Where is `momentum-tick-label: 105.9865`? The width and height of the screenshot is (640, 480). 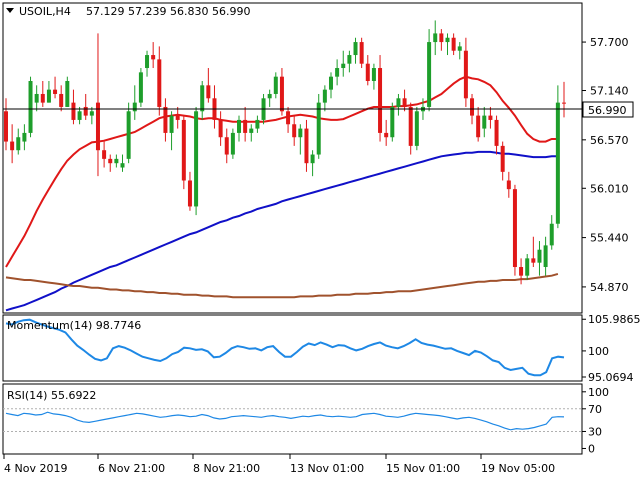 momentum-tick-label: 105.9865 is located at coordinates (614, 319).